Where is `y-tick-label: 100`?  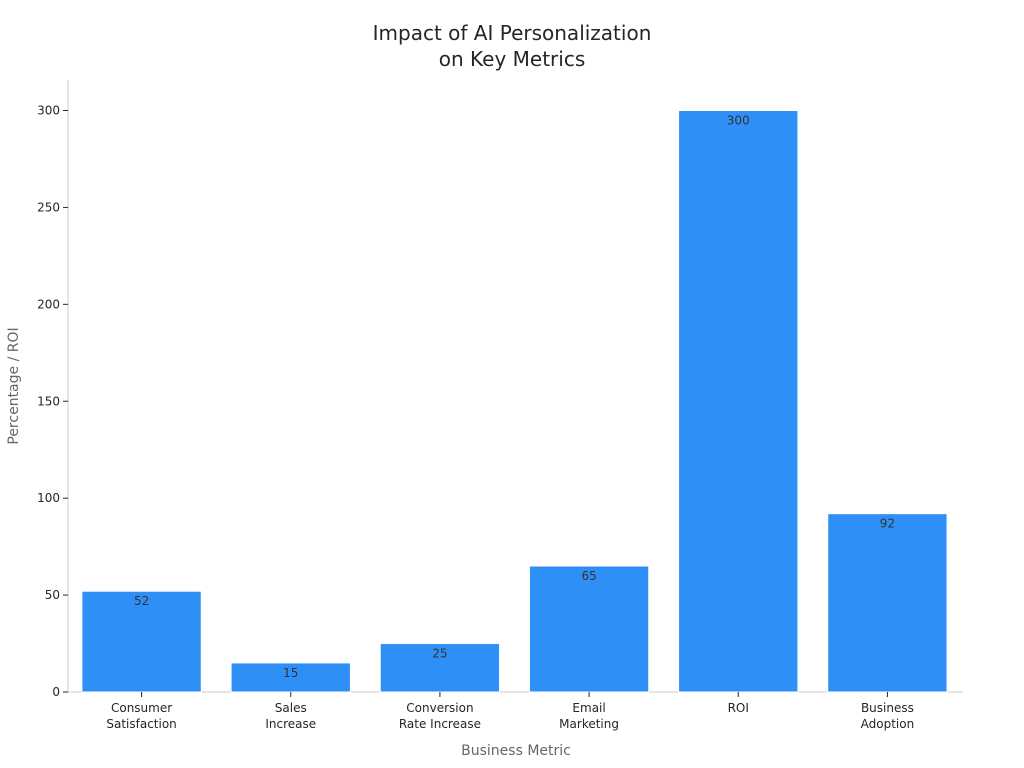 y-tick-label: 100 is located at coordinates (48, 498).